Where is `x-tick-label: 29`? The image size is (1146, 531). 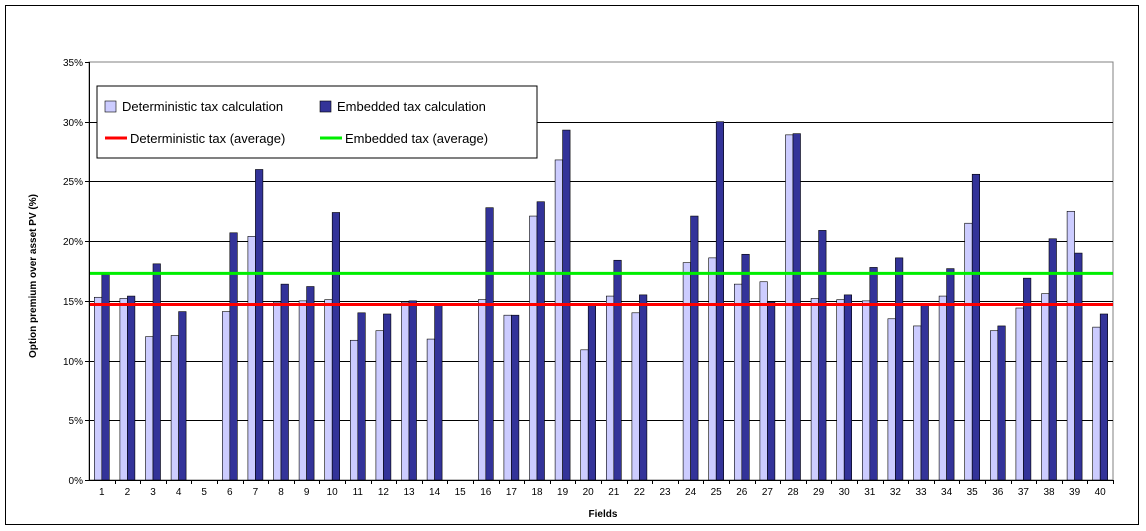
x-tick-label: 29 is located at coordinates (819, 492).